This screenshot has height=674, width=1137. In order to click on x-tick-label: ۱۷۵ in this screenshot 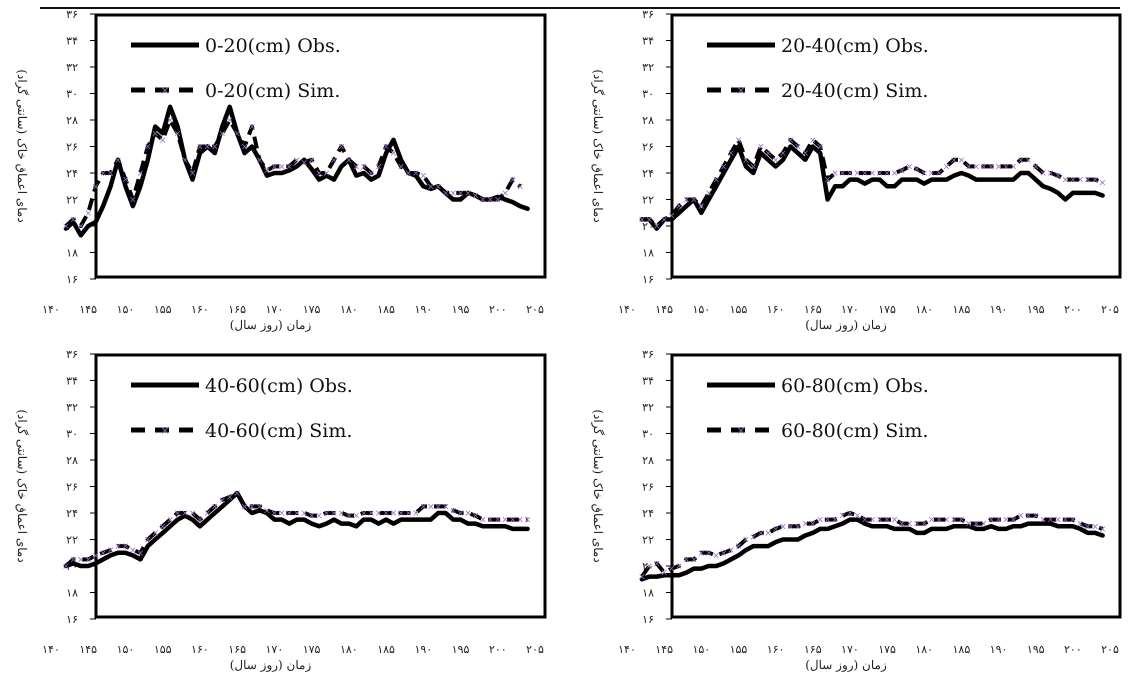, I will do `click(887, 649)`.